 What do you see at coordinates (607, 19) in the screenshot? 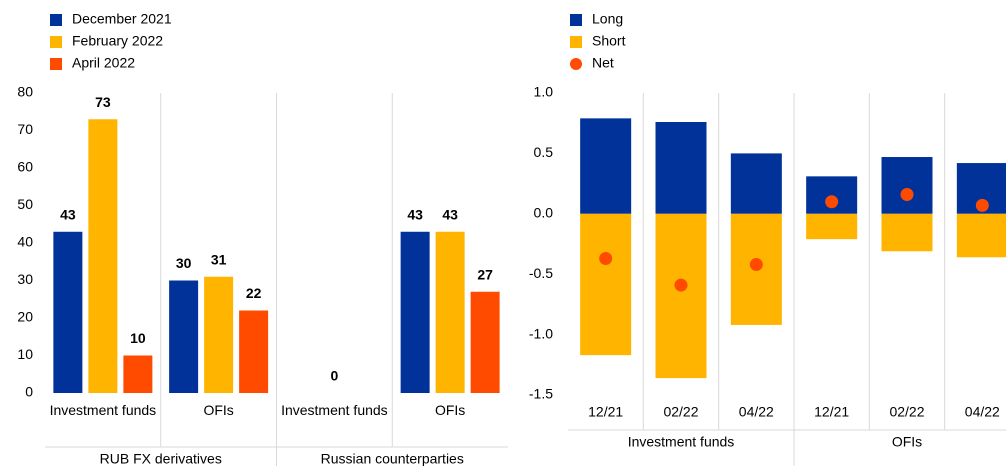
I see `legend-label: Long` at bounding box center [607, 19].